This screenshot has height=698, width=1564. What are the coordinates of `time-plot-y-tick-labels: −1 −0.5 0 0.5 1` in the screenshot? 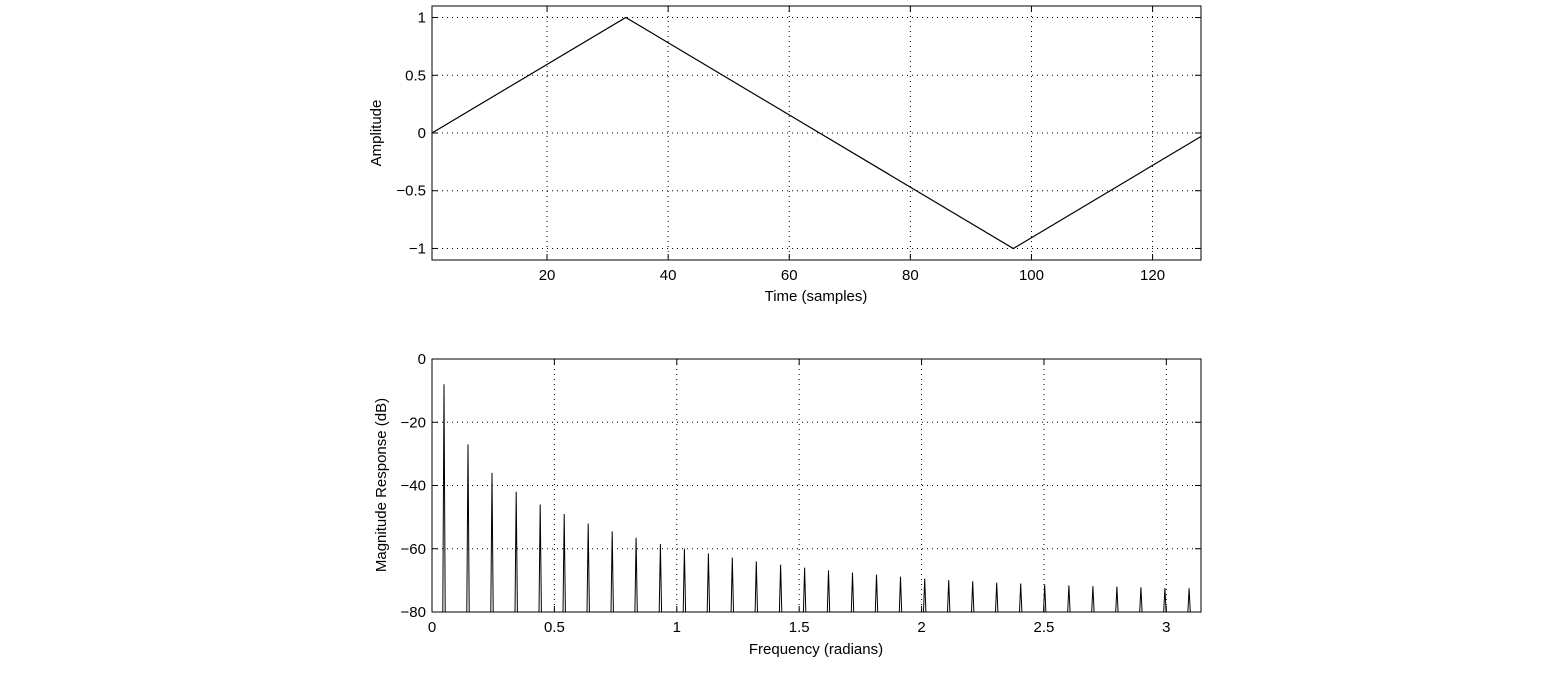 It's located at (411, 134).